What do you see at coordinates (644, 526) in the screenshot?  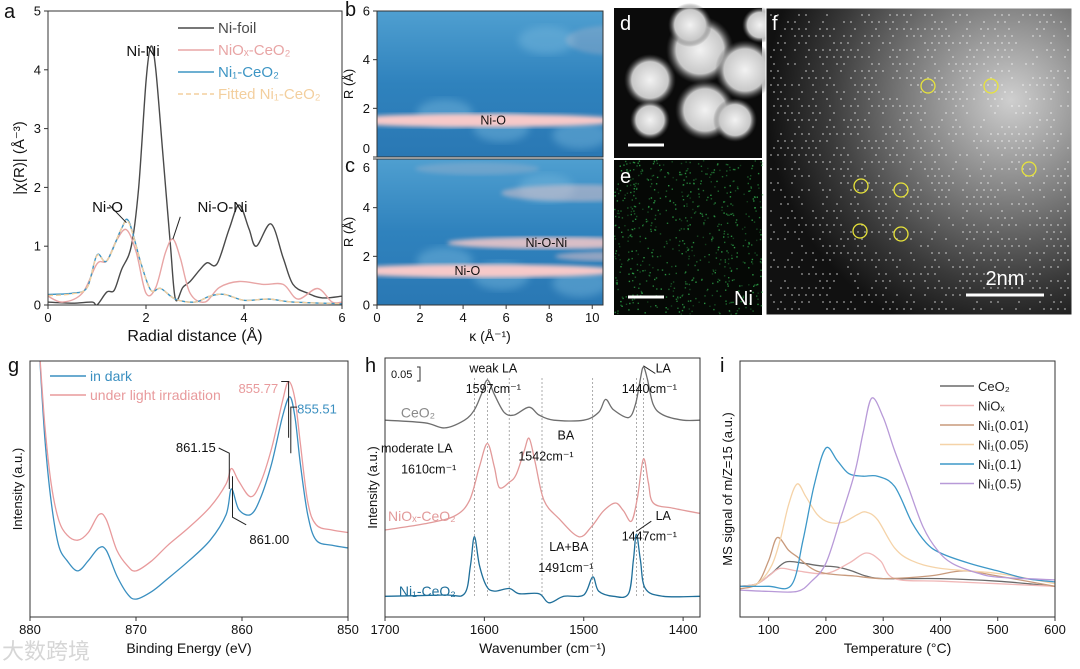 I see `annotation-leader` at bounding box center [644, 526].